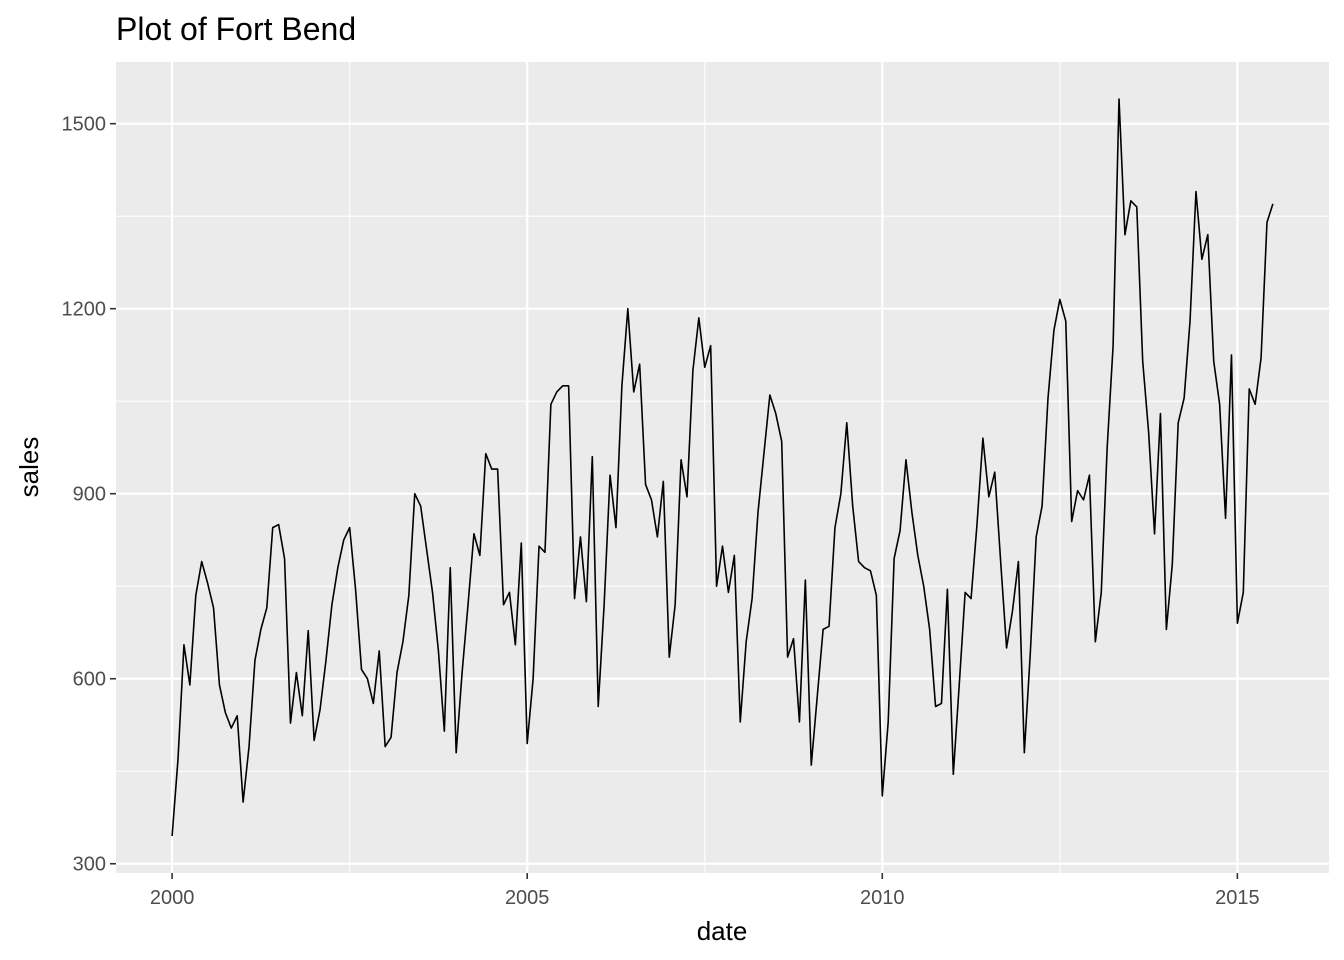  Describe the element at coordinates (882, 898) in the screenshot. I see `x-tick-label: 2010` at that location.